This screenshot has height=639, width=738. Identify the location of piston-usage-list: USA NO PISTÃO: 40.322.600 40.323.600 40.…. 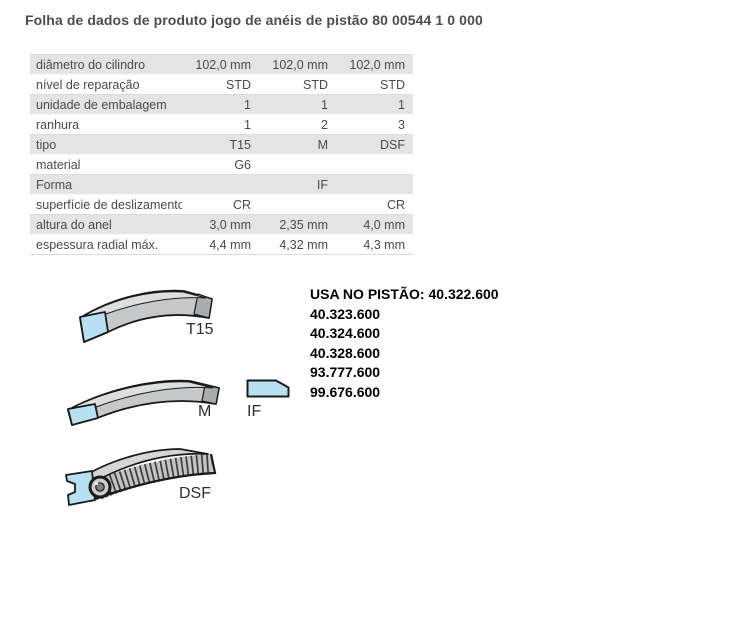
(404, 343).